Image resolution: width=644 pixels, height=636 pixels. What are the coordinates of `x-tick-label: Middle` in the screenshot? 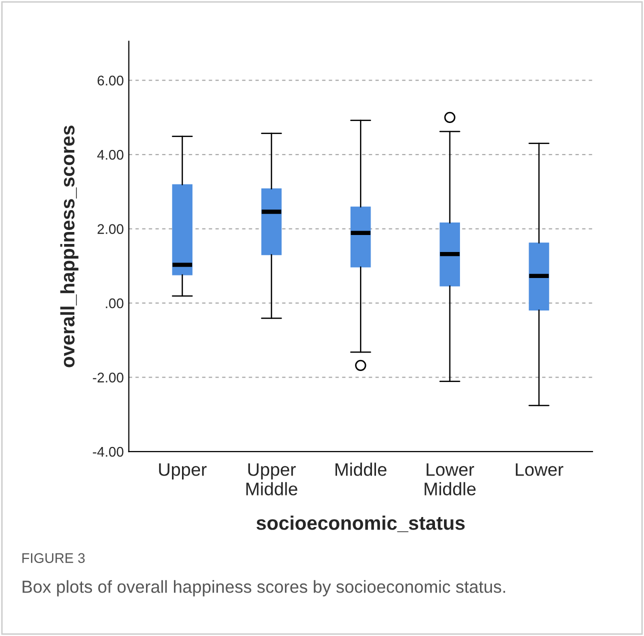 It's located at (361, 469).